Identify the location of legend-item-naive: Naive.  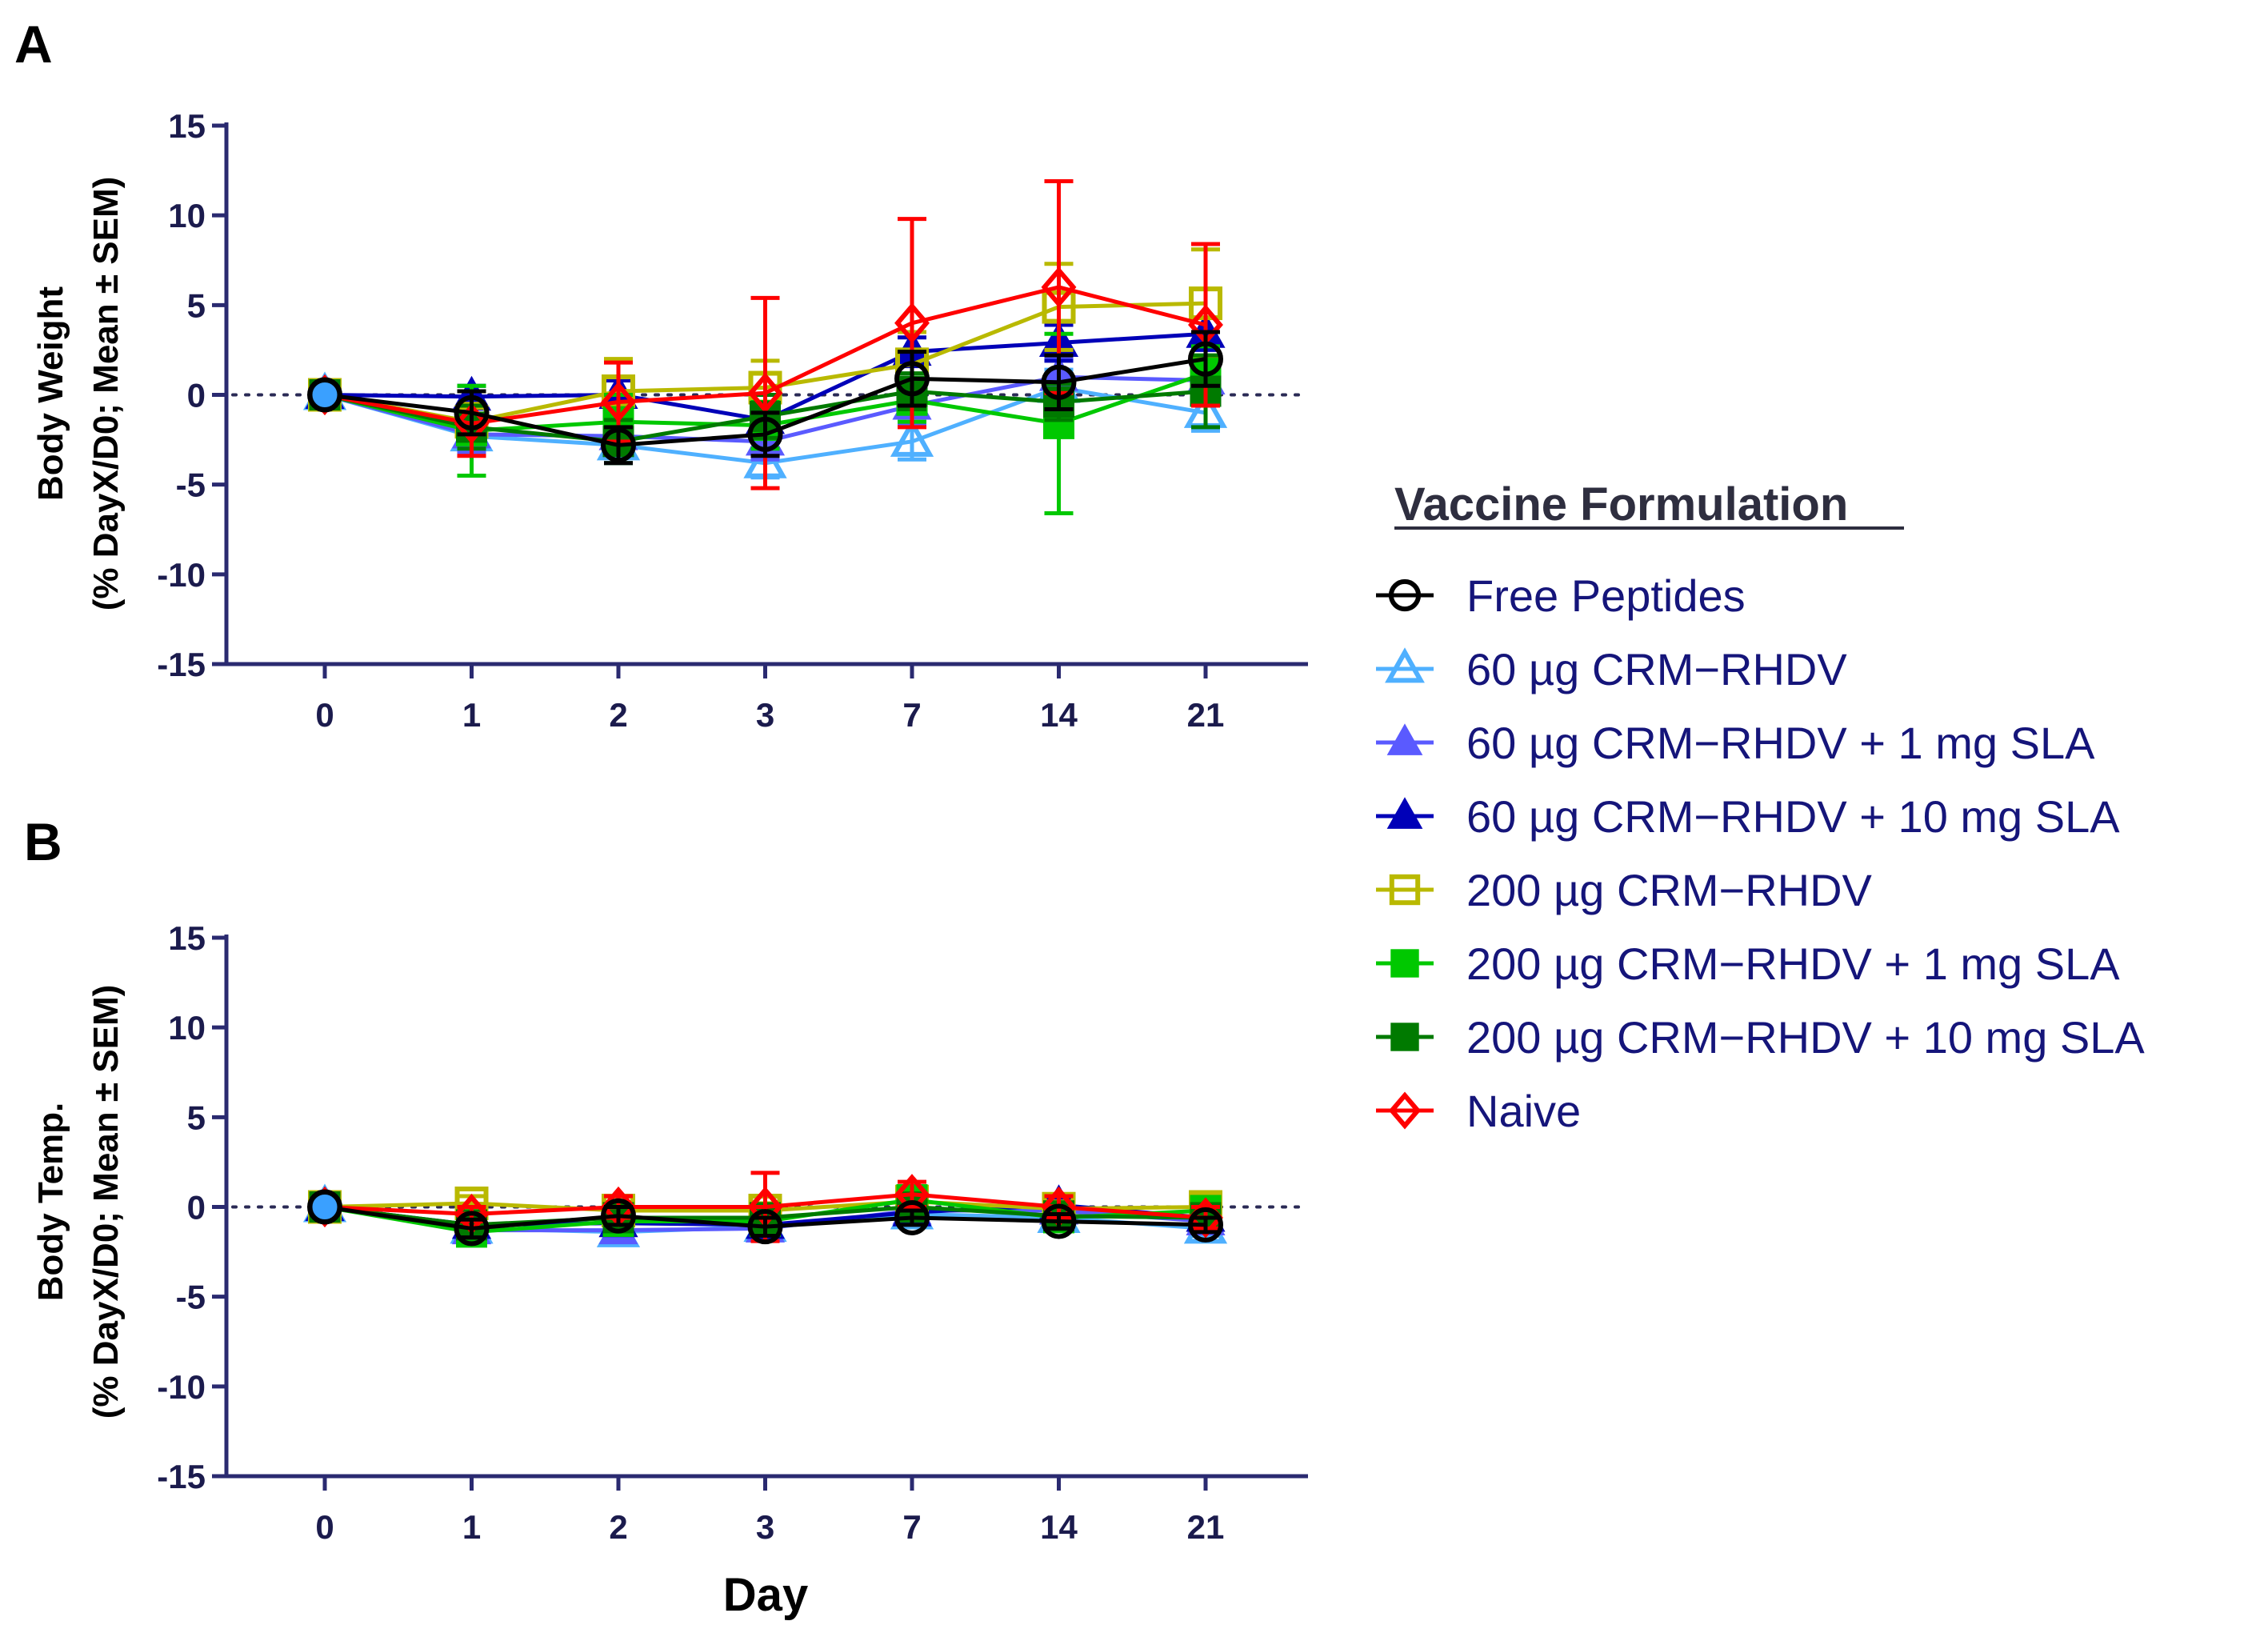
(1478, 1111).